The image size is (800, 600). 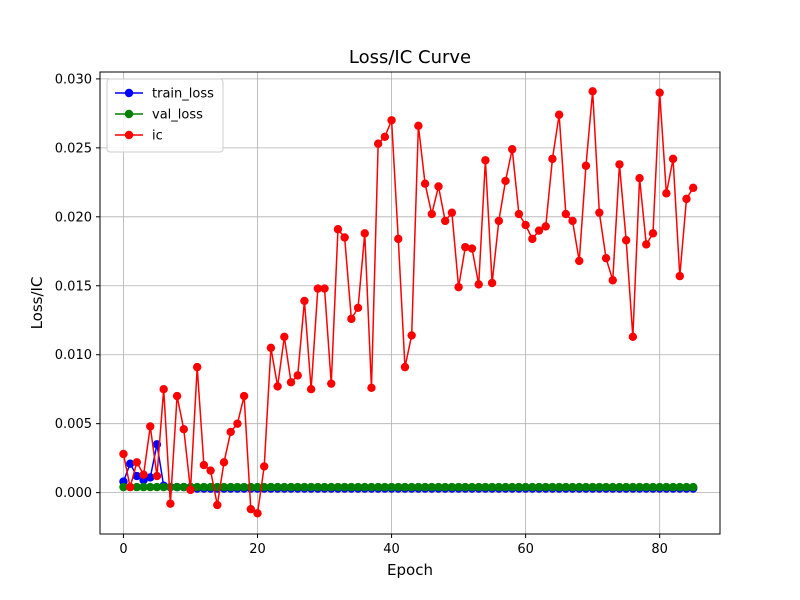 What do you see at coordinates (73, 493) in the screenshot?
I see `y-tick-label: 0.000` at bounding box center [73, 493].